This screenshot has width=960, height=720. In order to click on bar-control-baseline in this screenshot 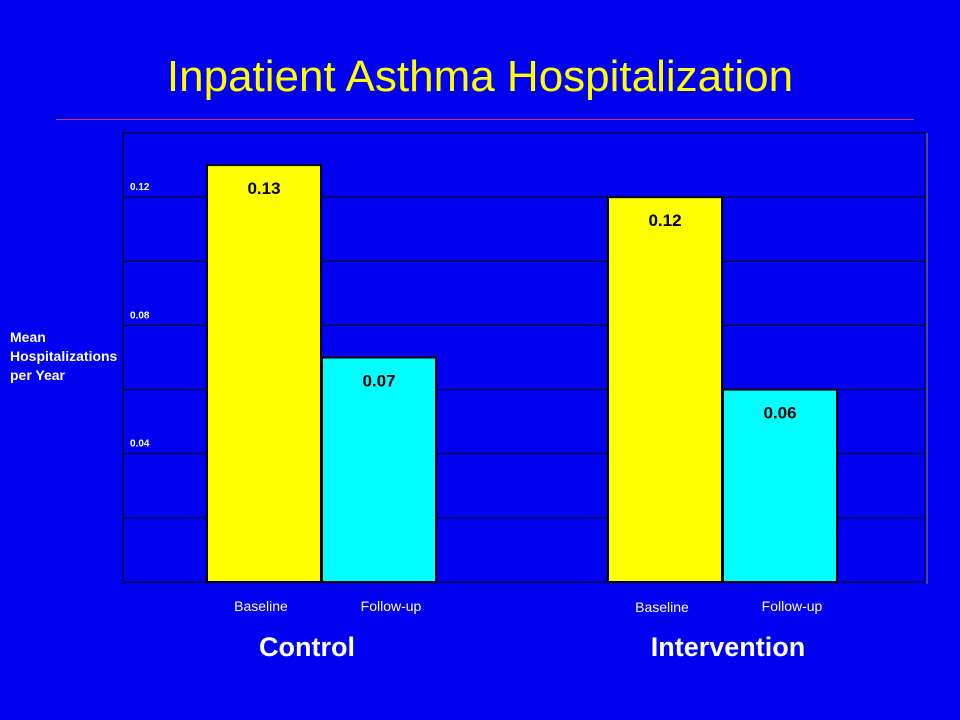, I will do `click(264, 373)`.